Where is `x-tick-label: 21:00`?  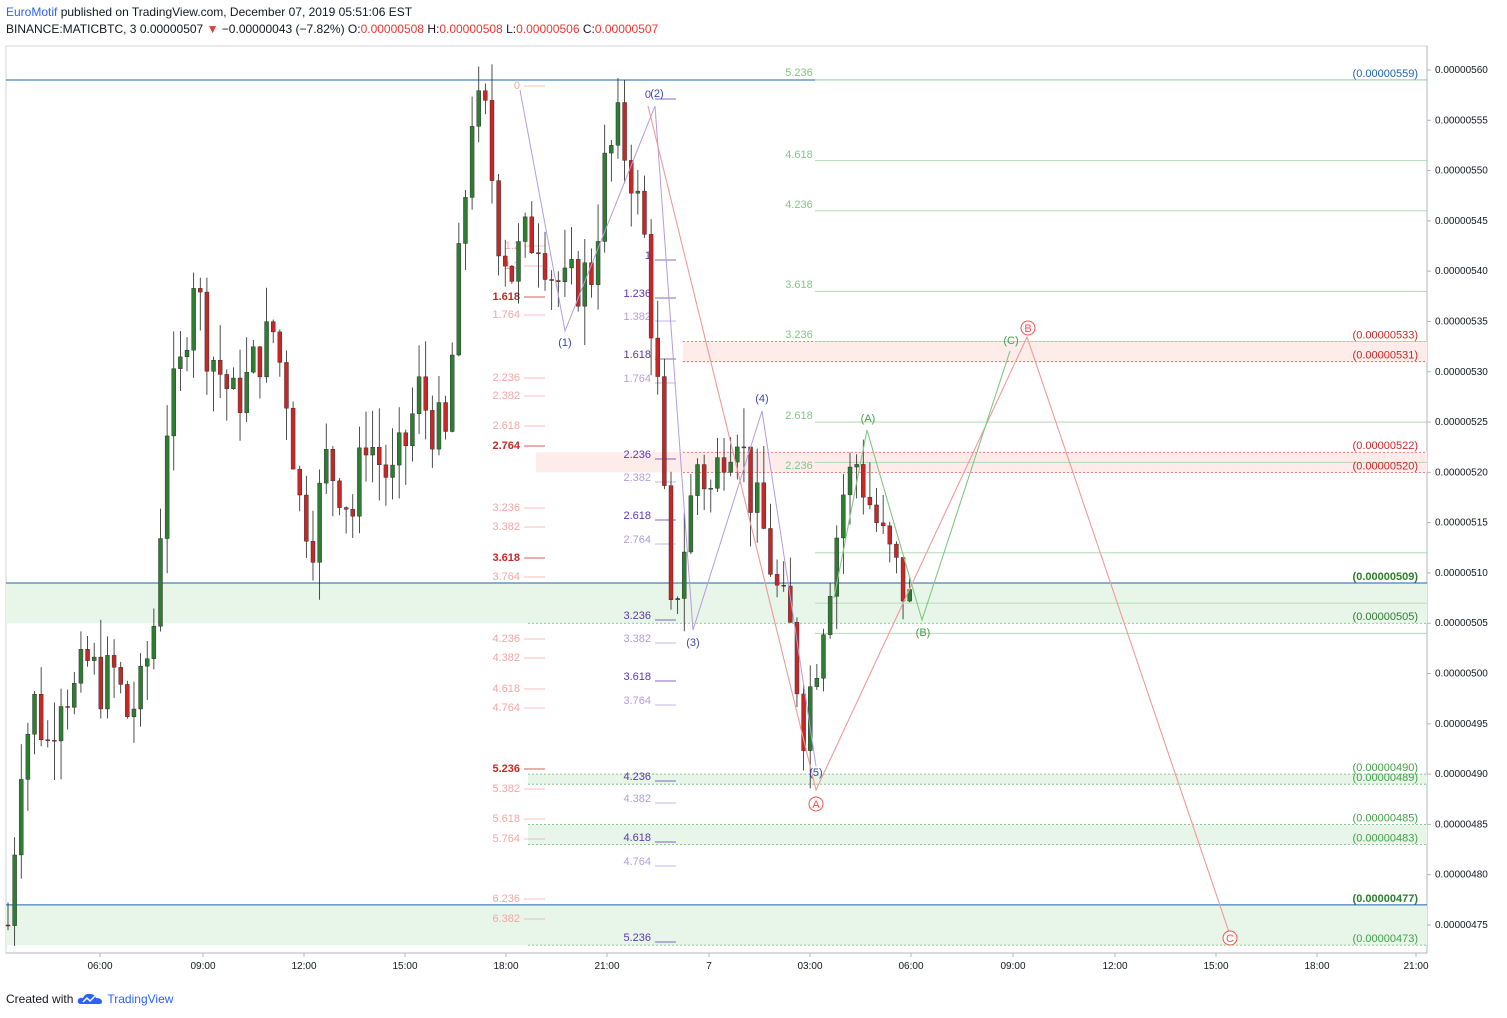 x-tick-label: 21:00 is located at coordinates (1415, 966).